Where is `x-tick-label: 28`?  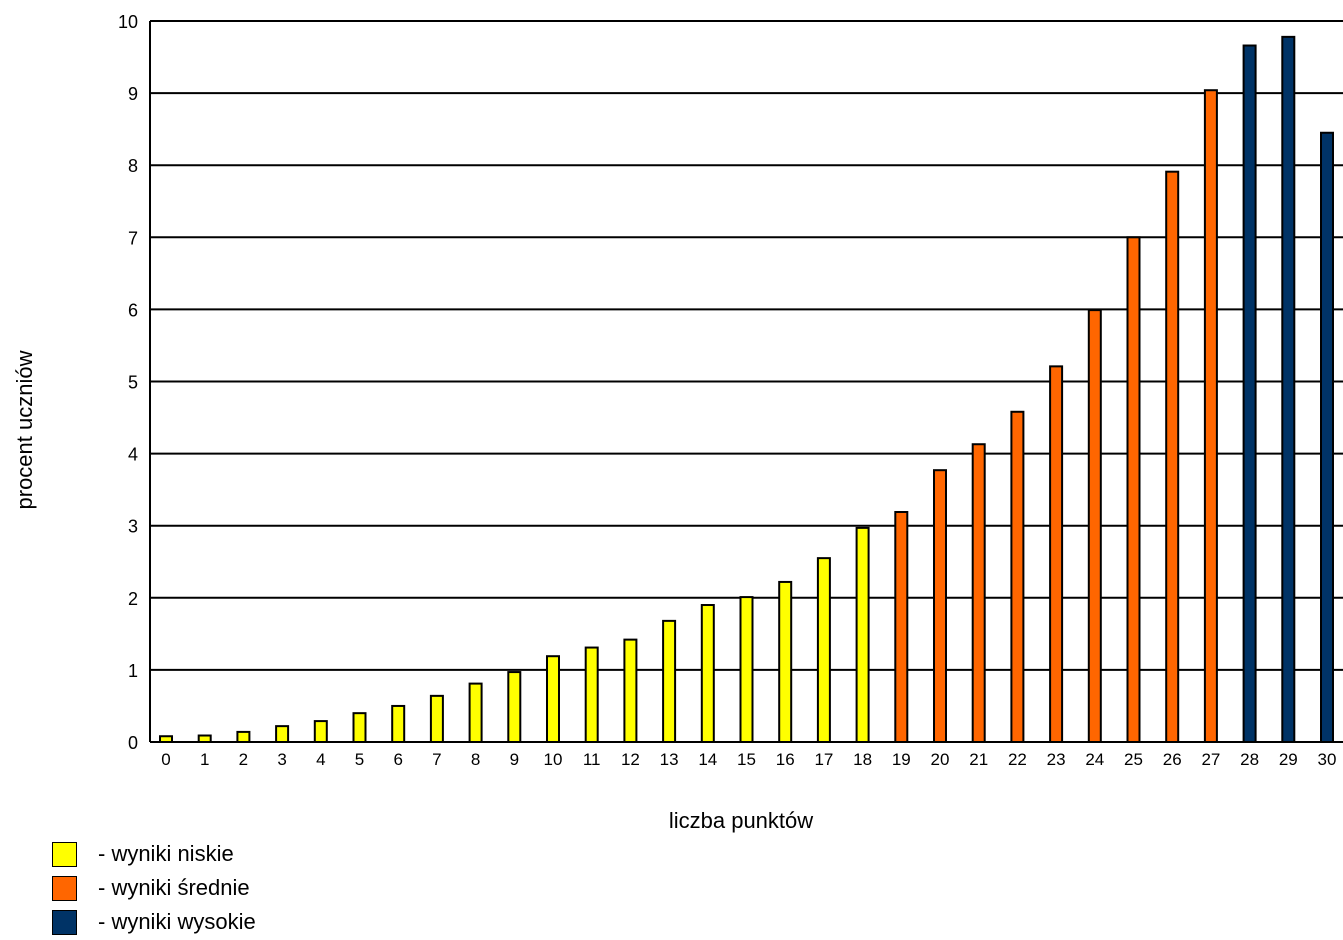 x-tick-label: 28 is located at coordinates (1249, 759).